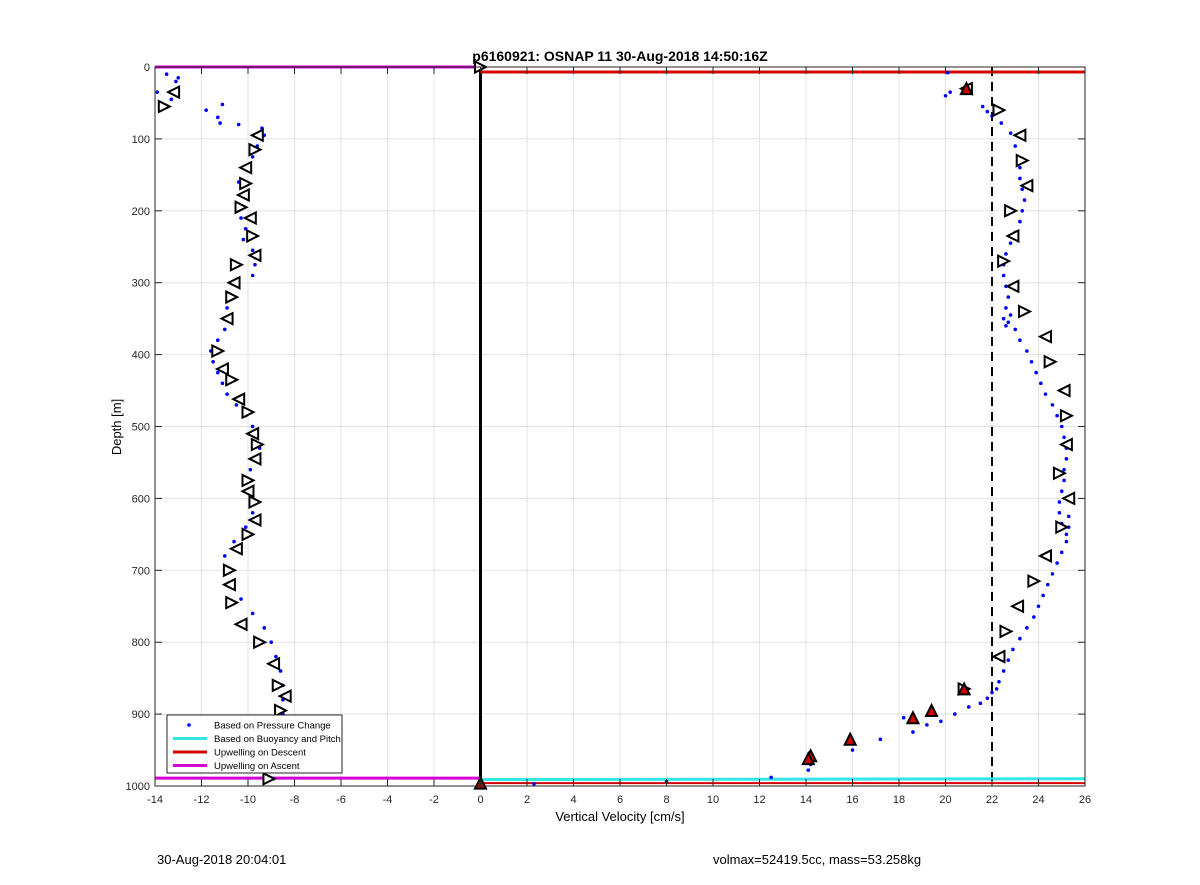 The height and width of the screenshot is (885, 1200). Describe the element at coordinates (434, 800) in the screenshot. I see `x-tick-label: -2` at that location.